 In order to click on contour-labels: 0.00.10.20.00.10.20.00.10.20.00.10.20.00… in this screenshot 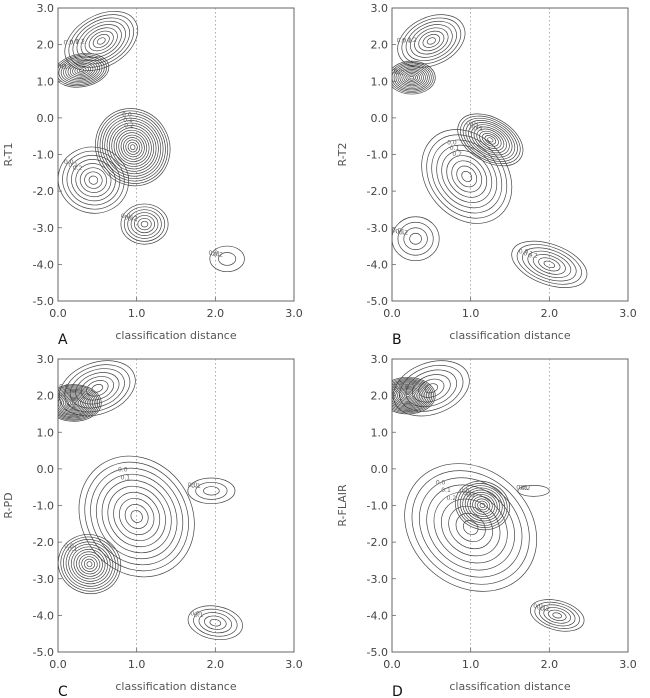, I will do `click(471, 498)`.